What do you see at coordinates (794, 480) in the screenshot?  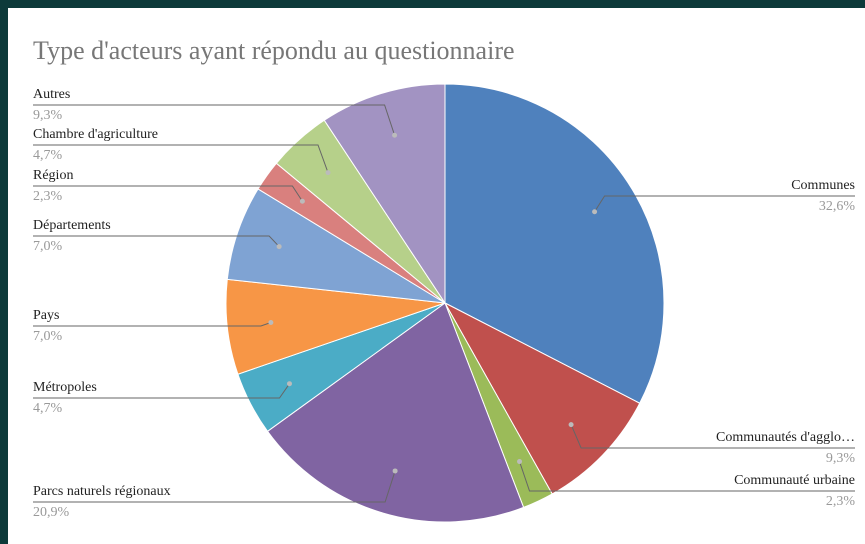 I see `slice-label: Communauté urbaine` at bounding box center [794, 480].